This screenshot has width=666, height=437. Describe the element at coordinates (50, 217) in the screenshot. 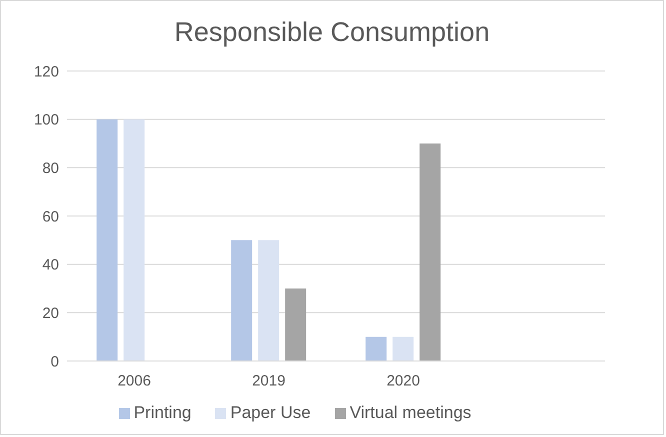

I see `y-tick-label: 60` at that location.